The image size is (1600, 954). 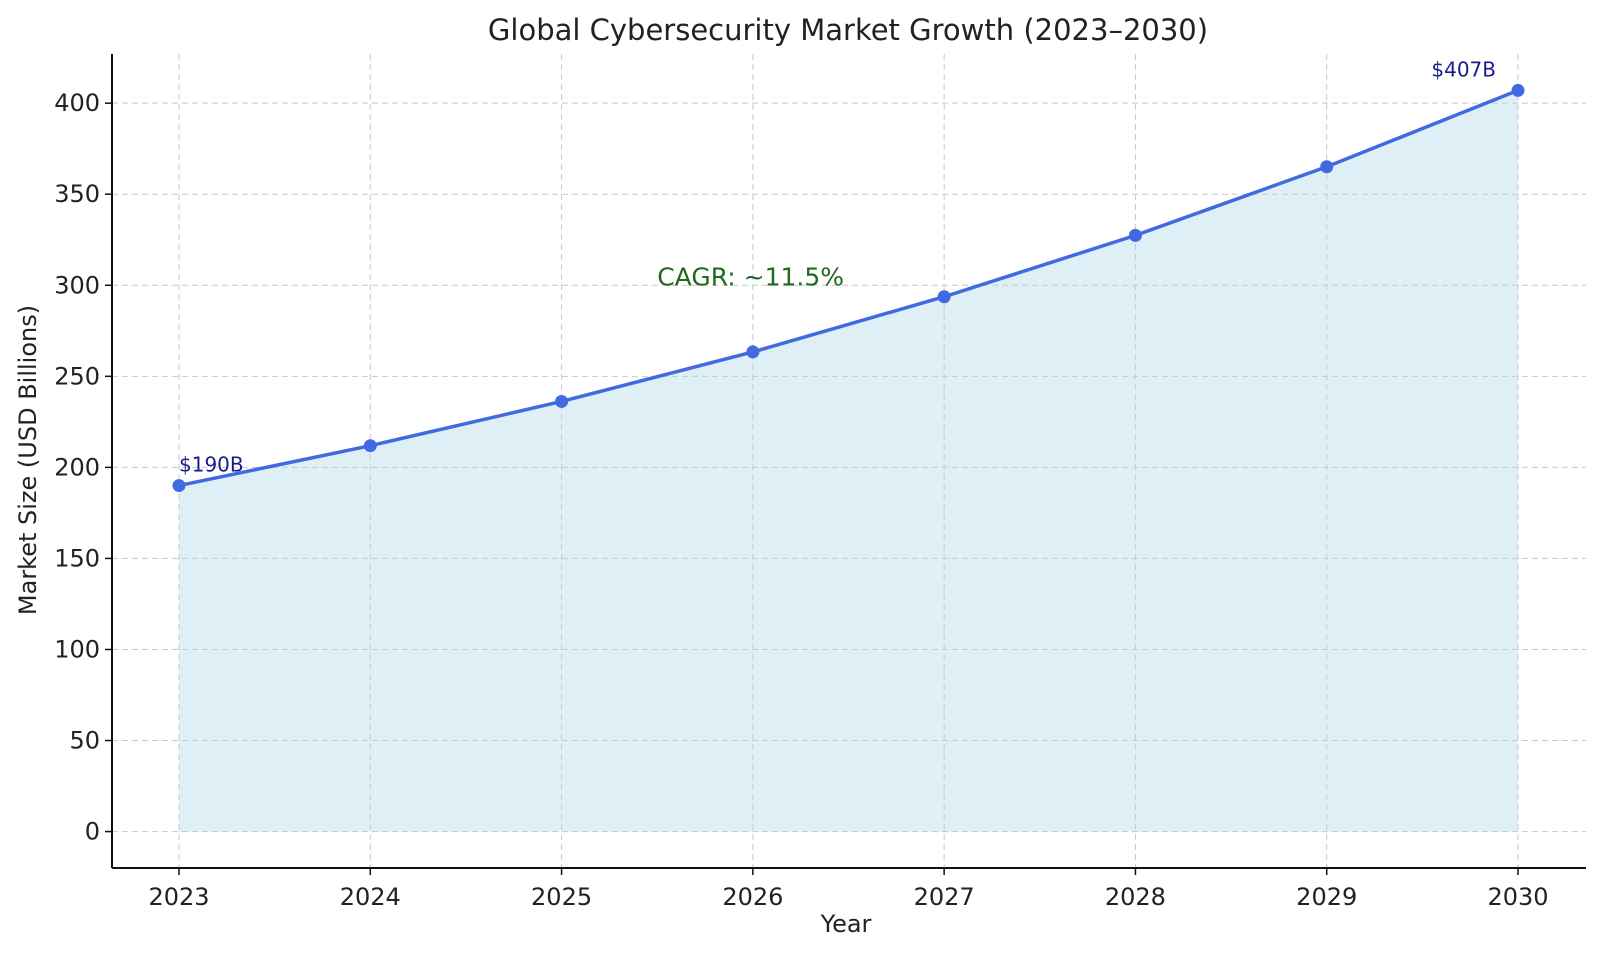 What do you see at coordinates (77, 649) in the screenshot?
I see `y-tick-label: 100` at bounding box center [77, 649].